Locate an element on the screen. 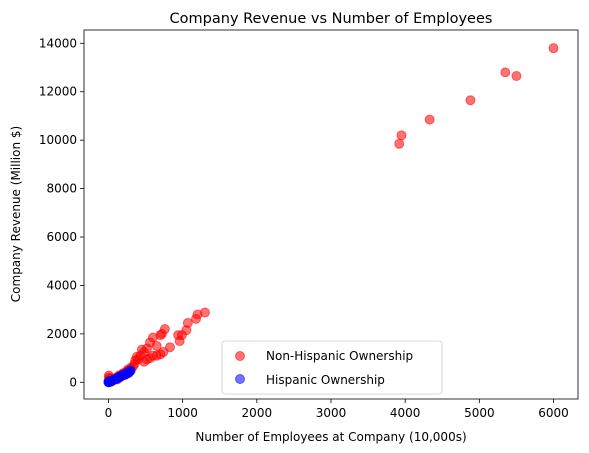 Image resolution: width=589 pixels, height=453 pixels. legend-marker-hispanic is located at coordinates (240, 379).